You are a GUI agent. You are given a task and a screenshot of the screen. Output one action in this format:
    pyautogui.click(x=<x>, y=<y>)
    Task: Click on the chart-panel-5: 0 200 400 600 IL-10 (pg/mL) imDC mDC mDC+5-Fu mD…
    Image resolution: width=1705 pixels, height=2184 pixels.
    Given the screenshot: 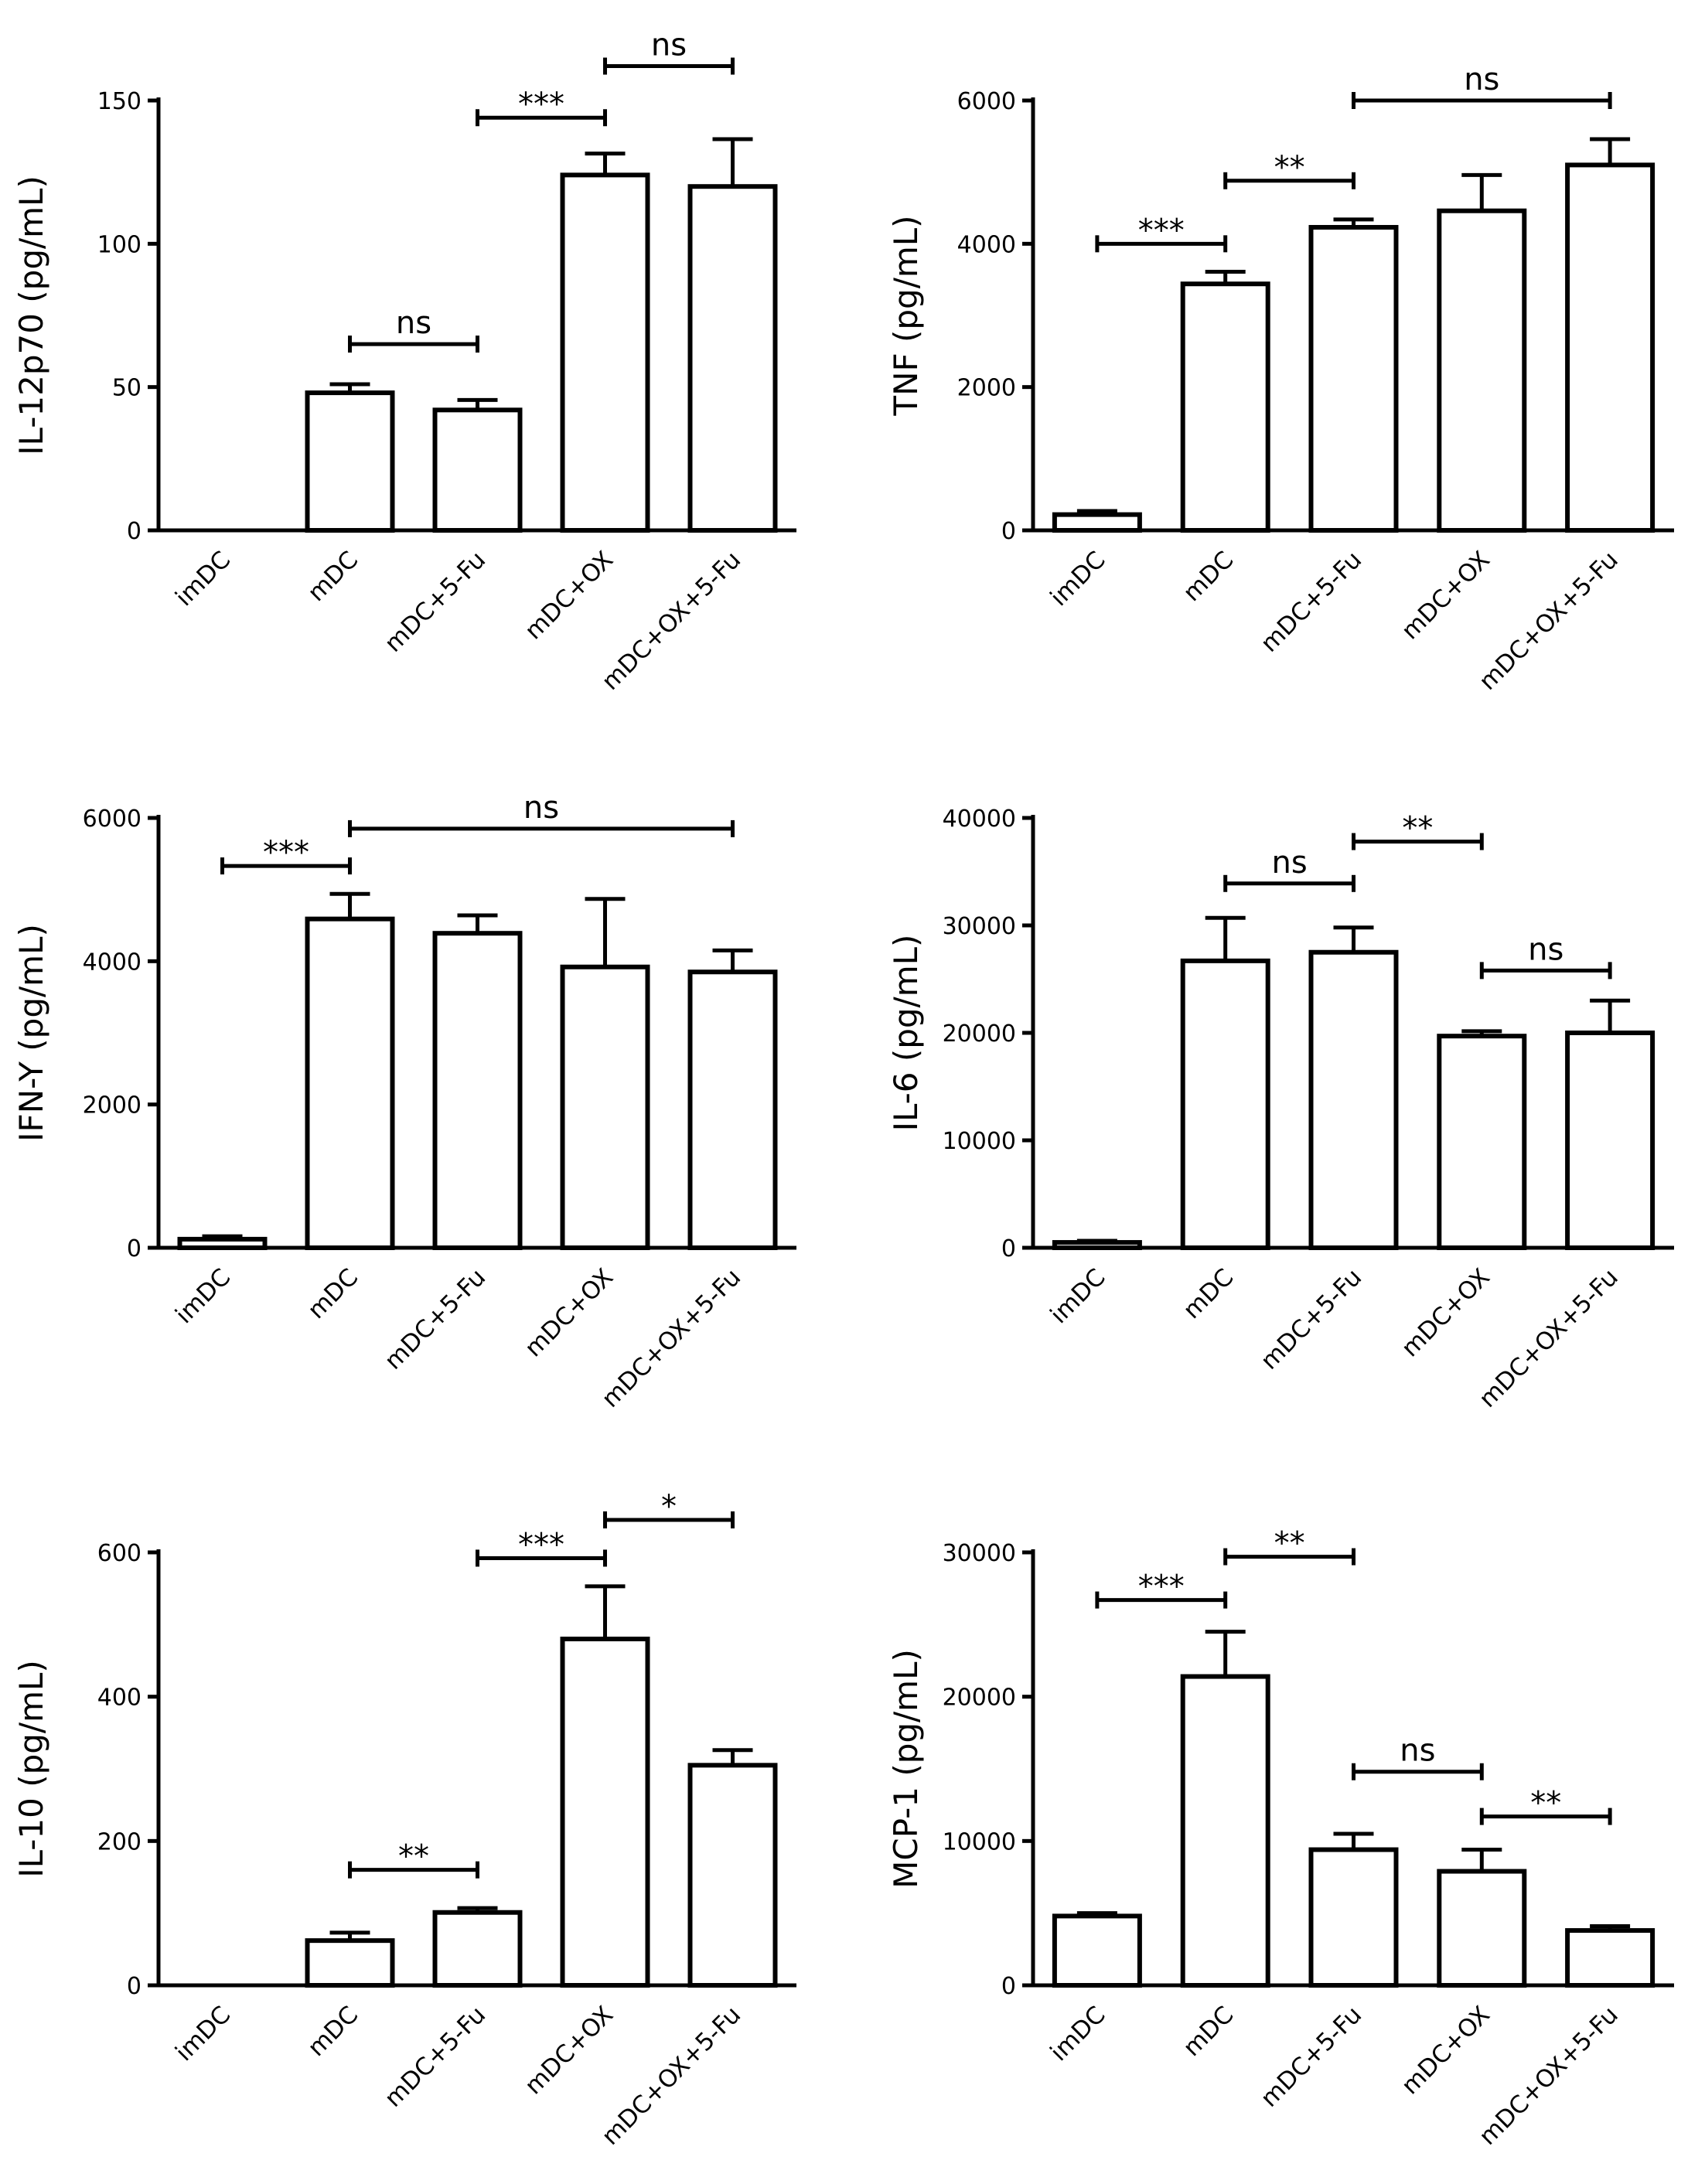 What is the action you would take?
    pyautogui.click(x=404, y=1820)
    